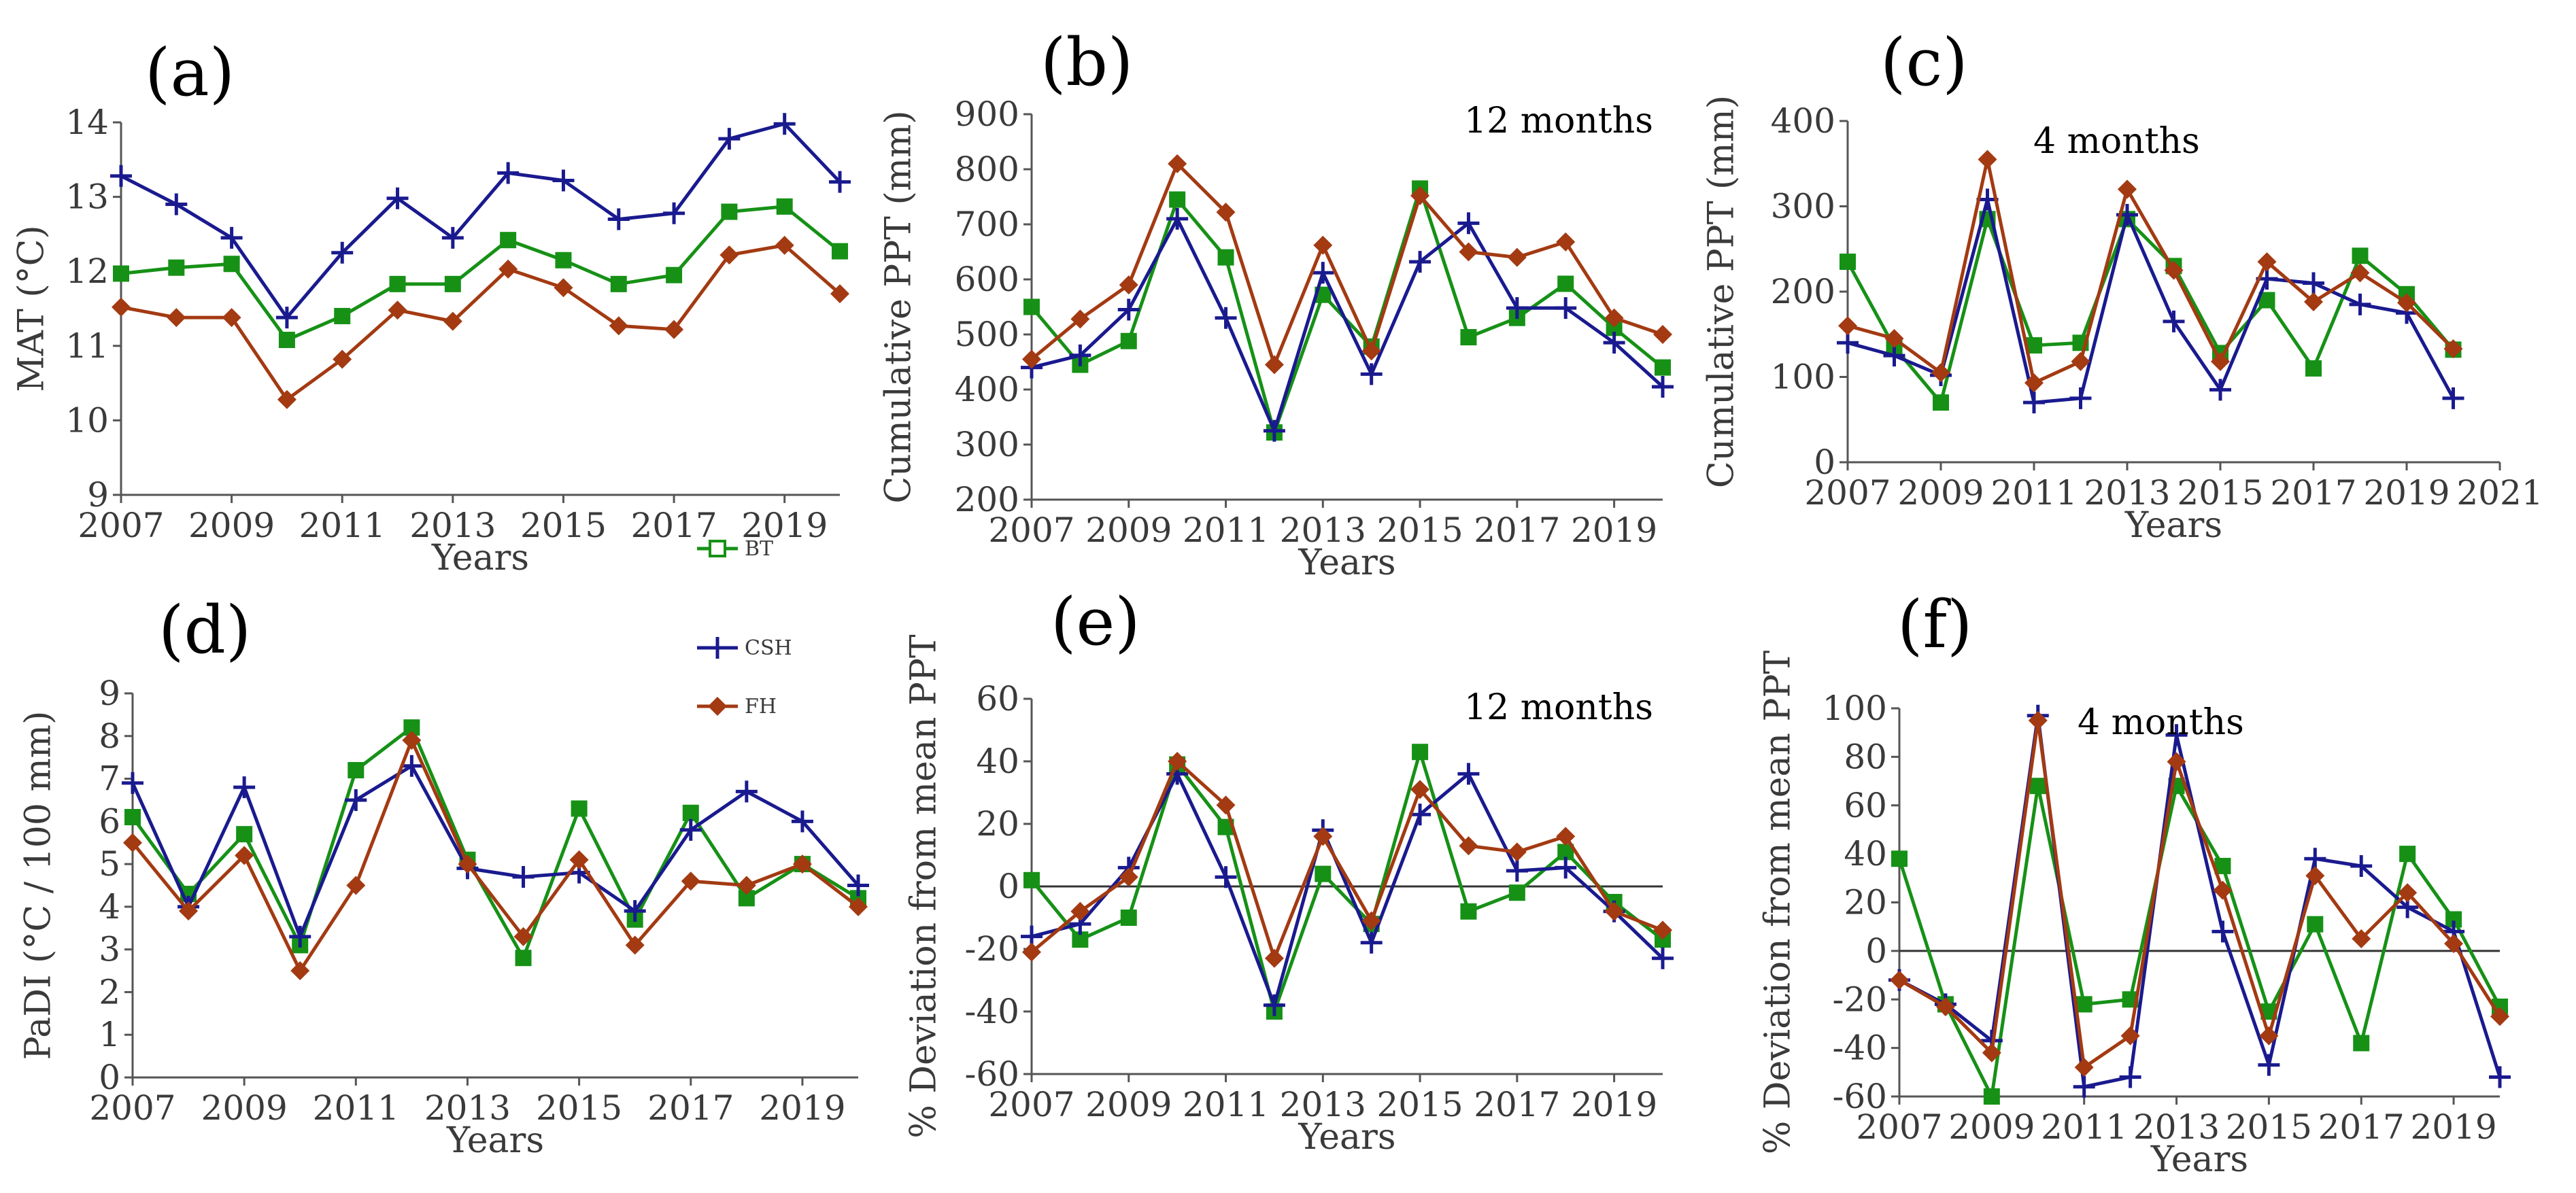 This screenshot has width=2576, height=1193. Describe the element at coordinates (2127, 493) in the screenshot. I see `x-tick-label: 2013` at that location.